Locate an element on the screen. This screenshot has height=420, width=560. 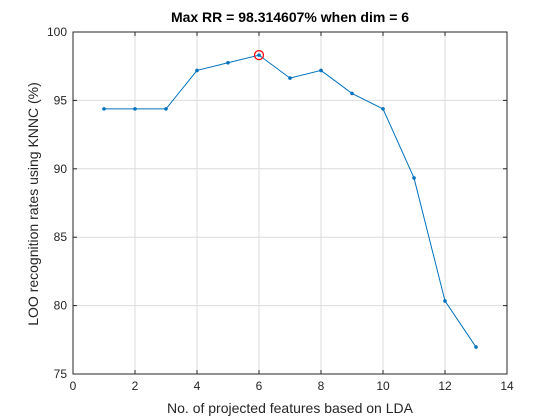
x-tick-label: 10 is located at coordinates (383, 386).